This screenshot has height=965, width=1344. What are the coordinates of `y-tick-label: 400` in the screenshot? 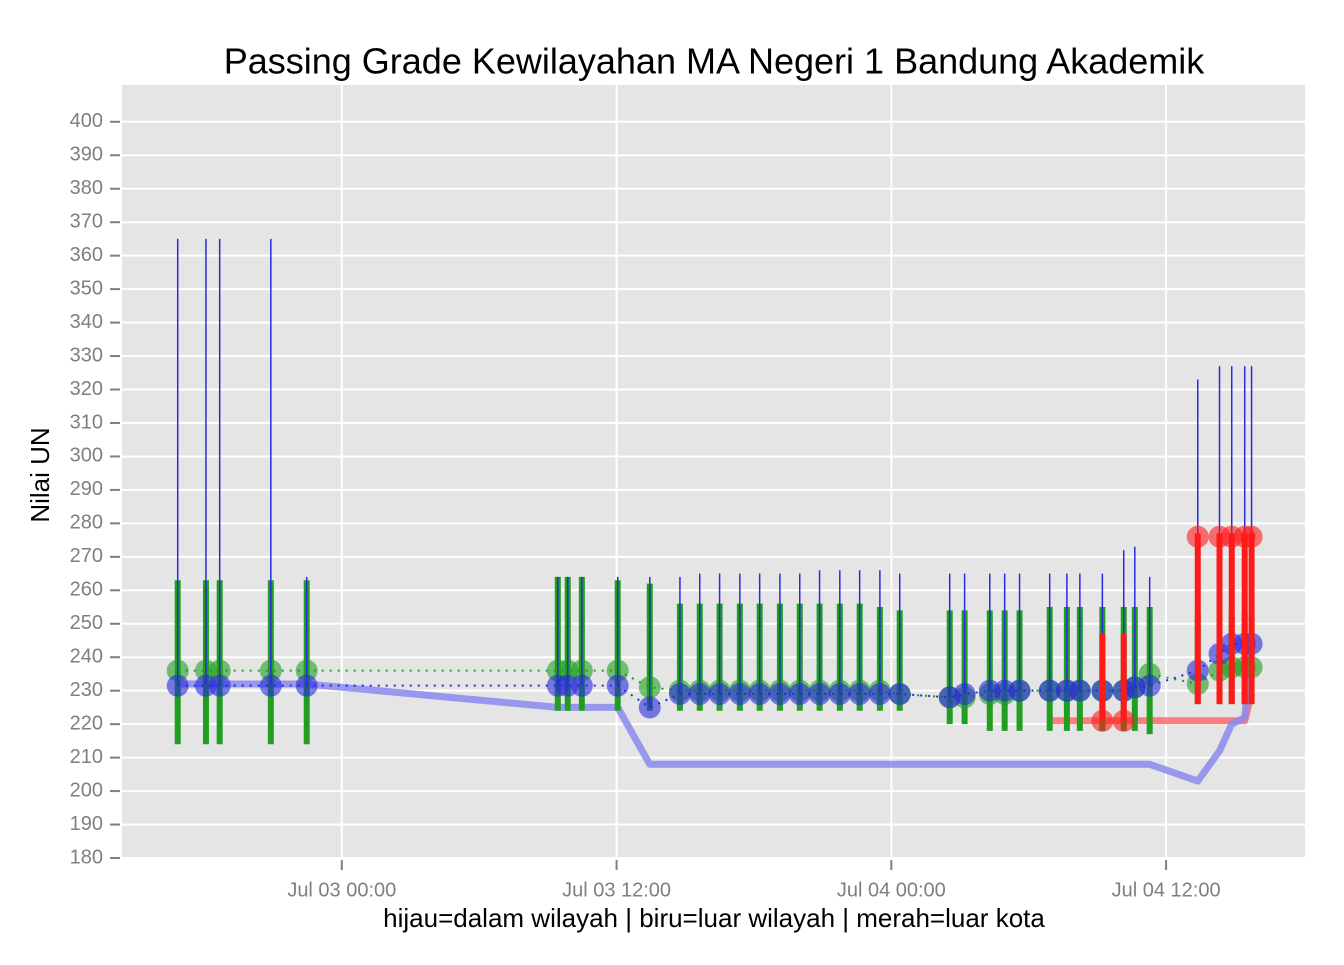 It's located at (86, 121).